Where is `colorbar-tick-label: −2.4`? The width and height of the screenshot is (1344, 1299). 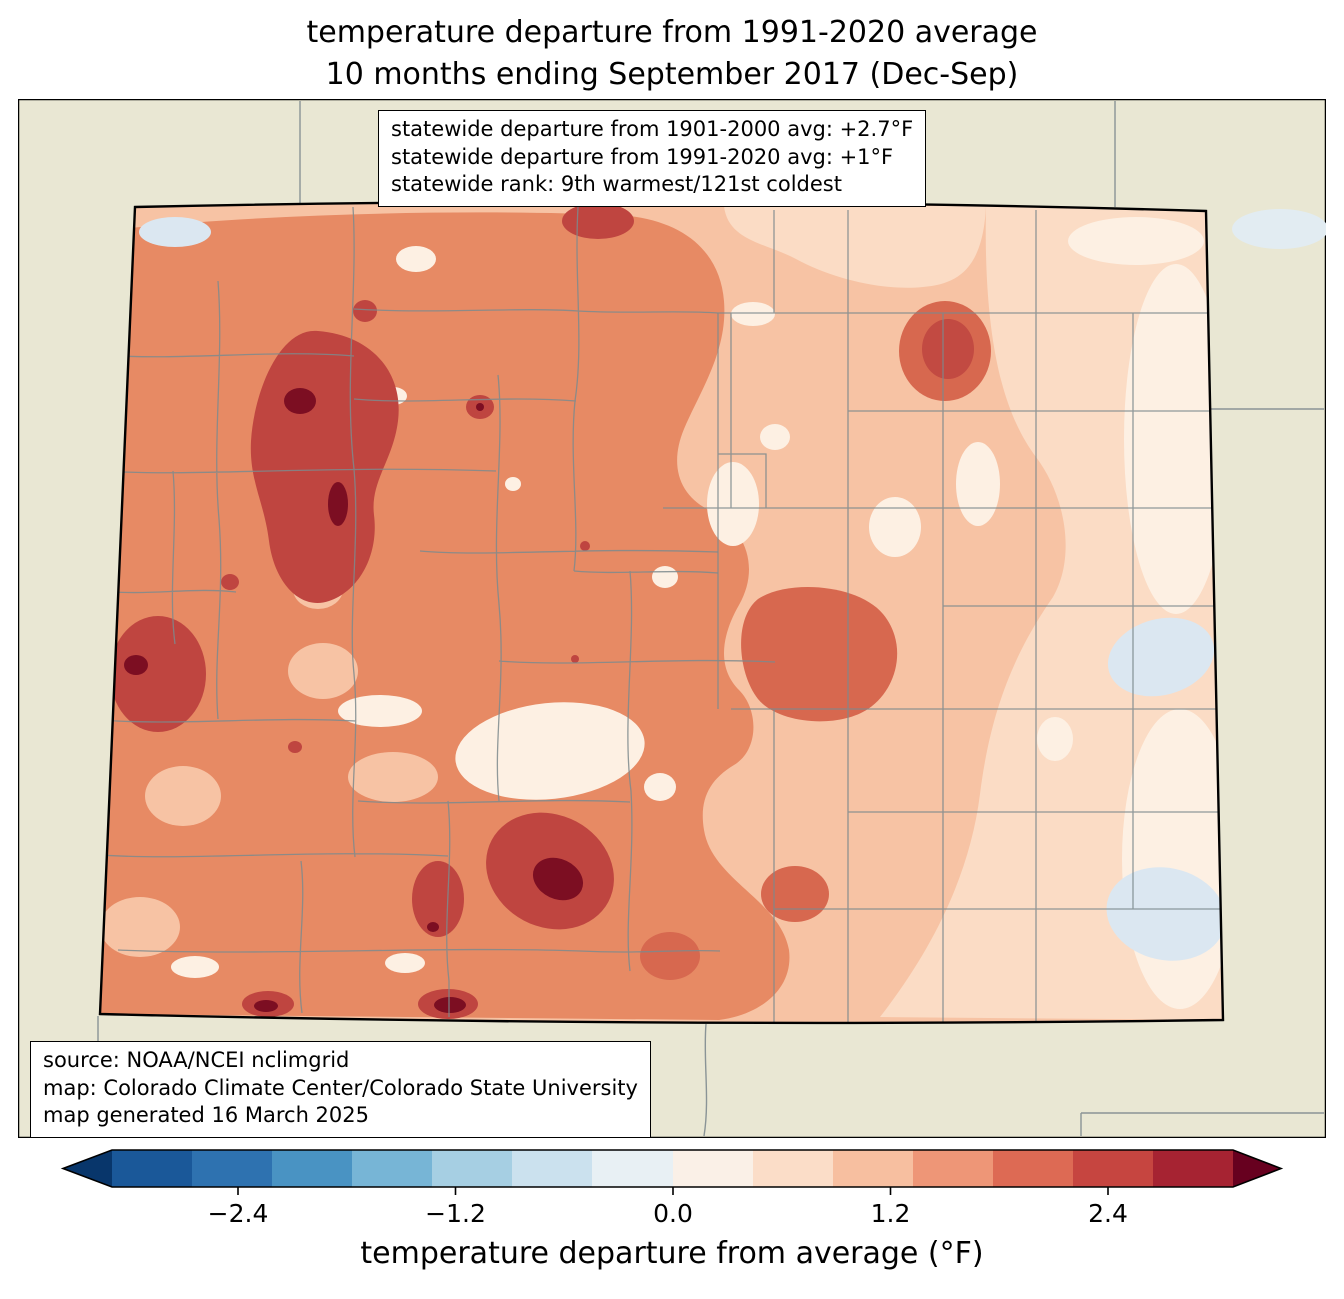 colorbar-tick-label: −2.4 is located at coordinates (238, 1213).